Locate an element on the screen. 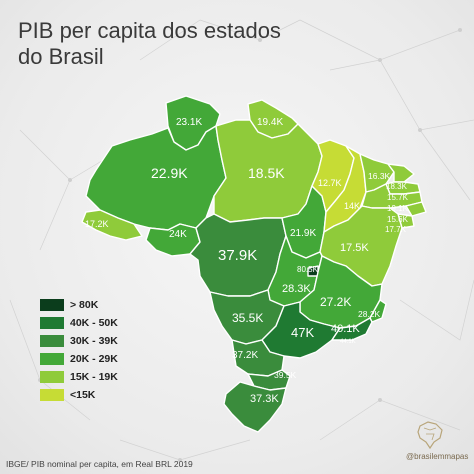 The width and height of the screenshot is (474, 474). state-value-mt: 37.9K is located at coordinates (237, 255).